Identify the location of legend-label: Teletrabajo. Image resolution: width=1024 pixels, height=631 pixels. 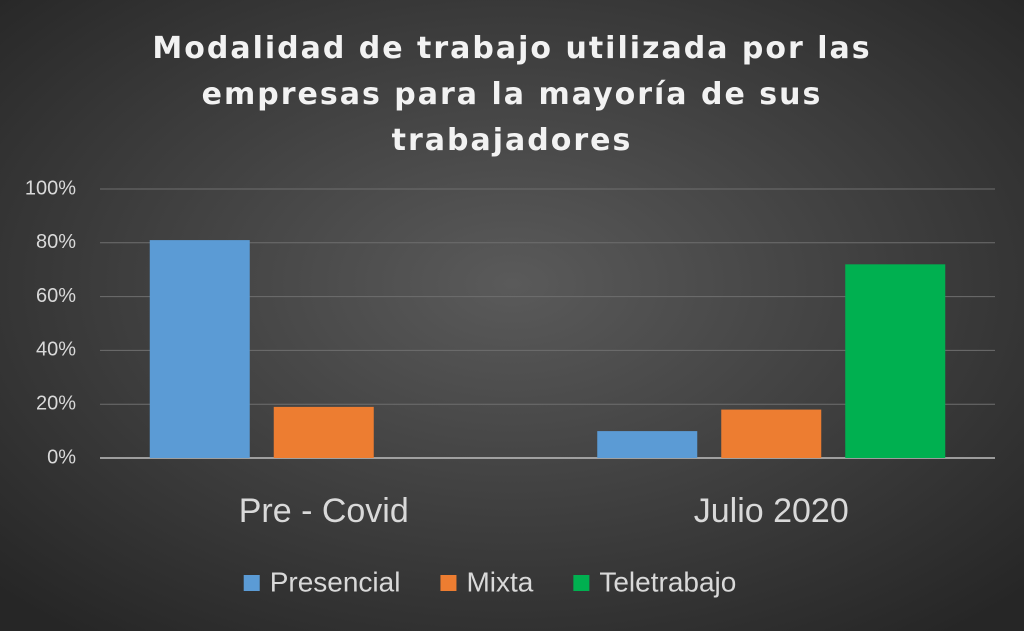
(667, 581).